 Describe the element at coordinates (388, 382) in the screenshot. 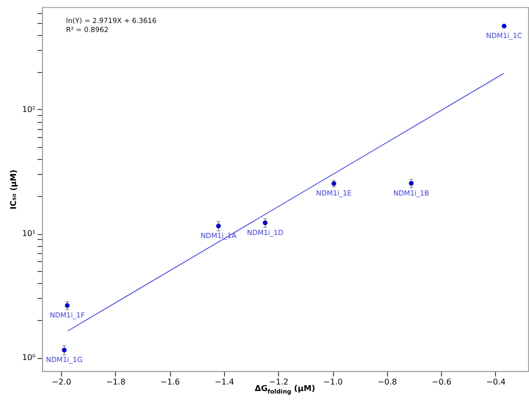

I see `x-tick-label: −0.8` at that location.